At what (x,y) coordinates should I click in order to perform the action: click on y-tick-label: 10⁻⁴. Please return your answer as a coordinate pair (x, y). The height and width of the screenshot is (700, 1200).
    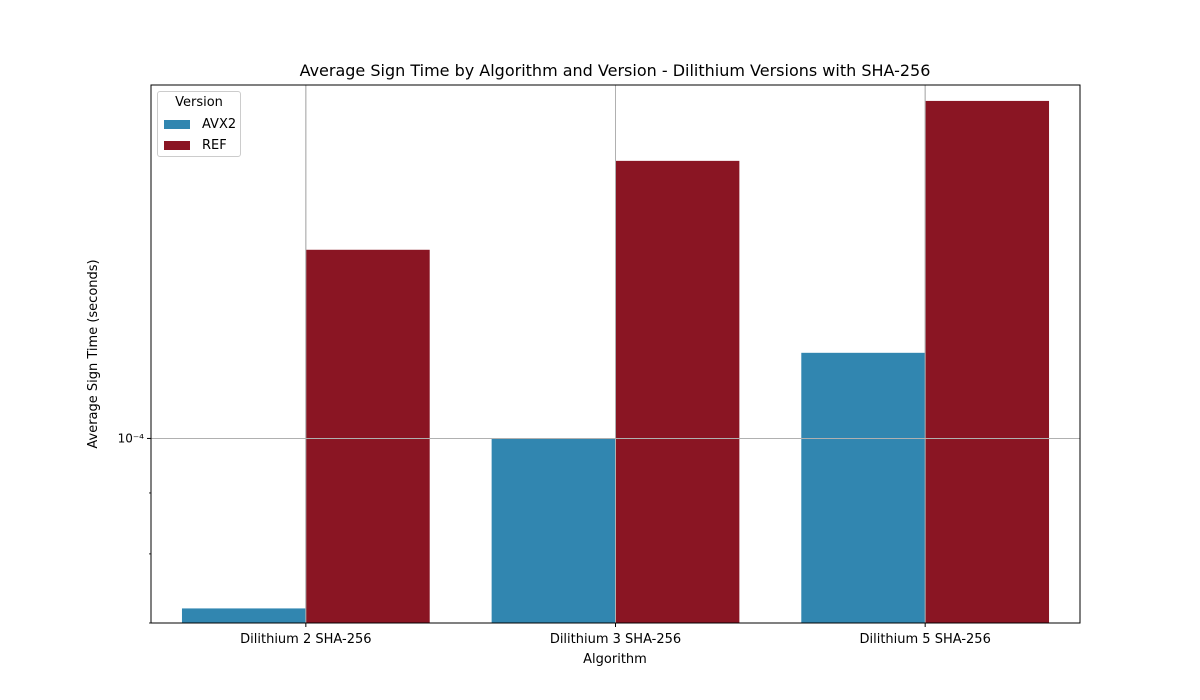
    Looking at the image, I should click on (131, 438).